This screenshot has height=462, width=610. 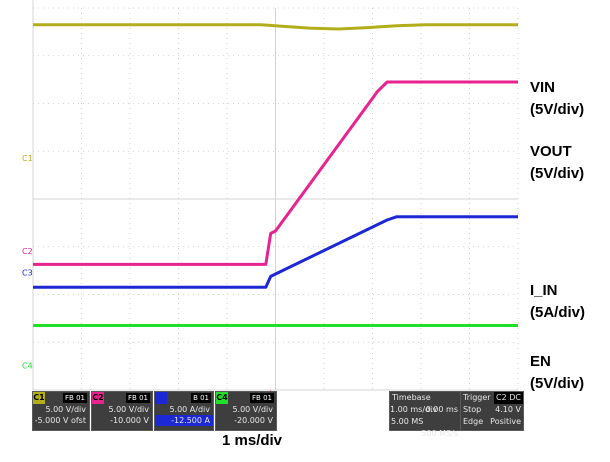 What do you see at coordinates (557, 372) in the screenshot?
I see `label-en: EN (5V/div)` at bounding box center [557, 372].